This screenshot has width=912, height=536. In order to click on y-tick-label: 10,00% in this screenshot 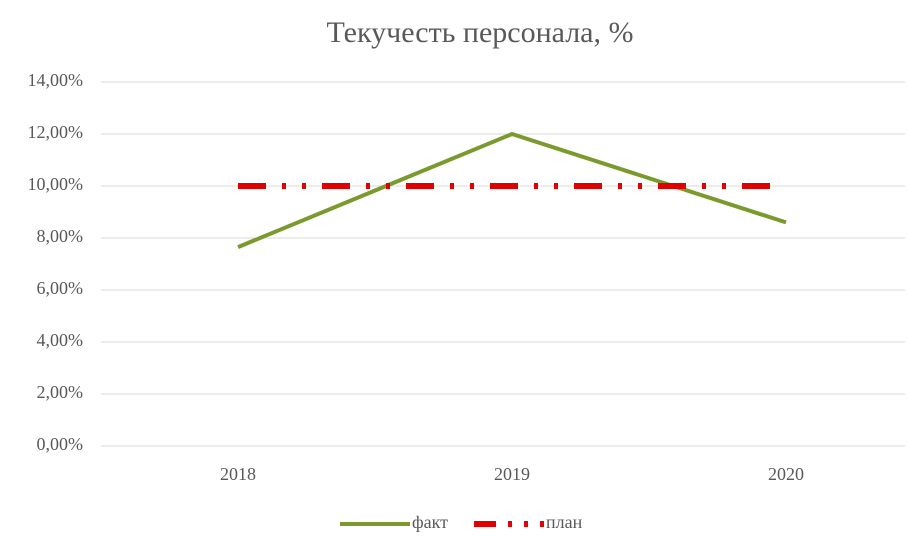, I will do `click(56, 184)`.